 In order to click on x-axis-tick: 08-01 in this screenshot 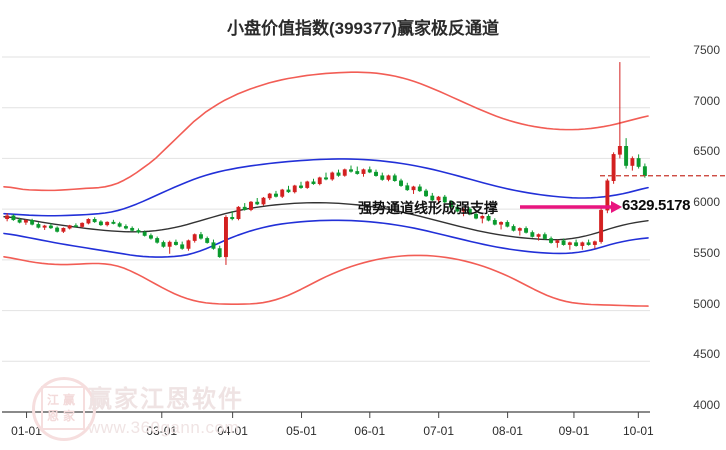, I will do `click(507, 431)`.